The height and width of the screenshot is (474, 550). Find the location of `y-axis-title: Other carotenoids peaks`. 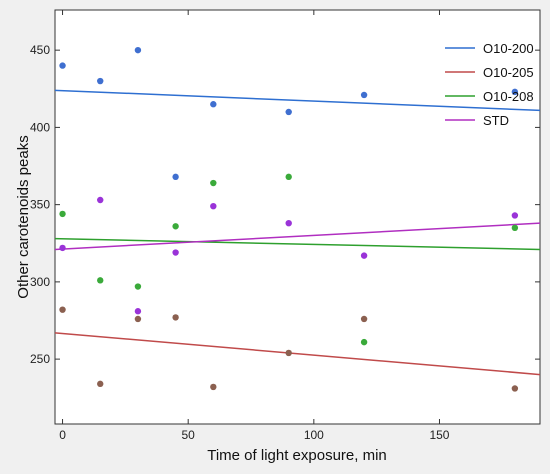

y-axis-title: Other carotenoids peaks is located at coordinates (23, 216).